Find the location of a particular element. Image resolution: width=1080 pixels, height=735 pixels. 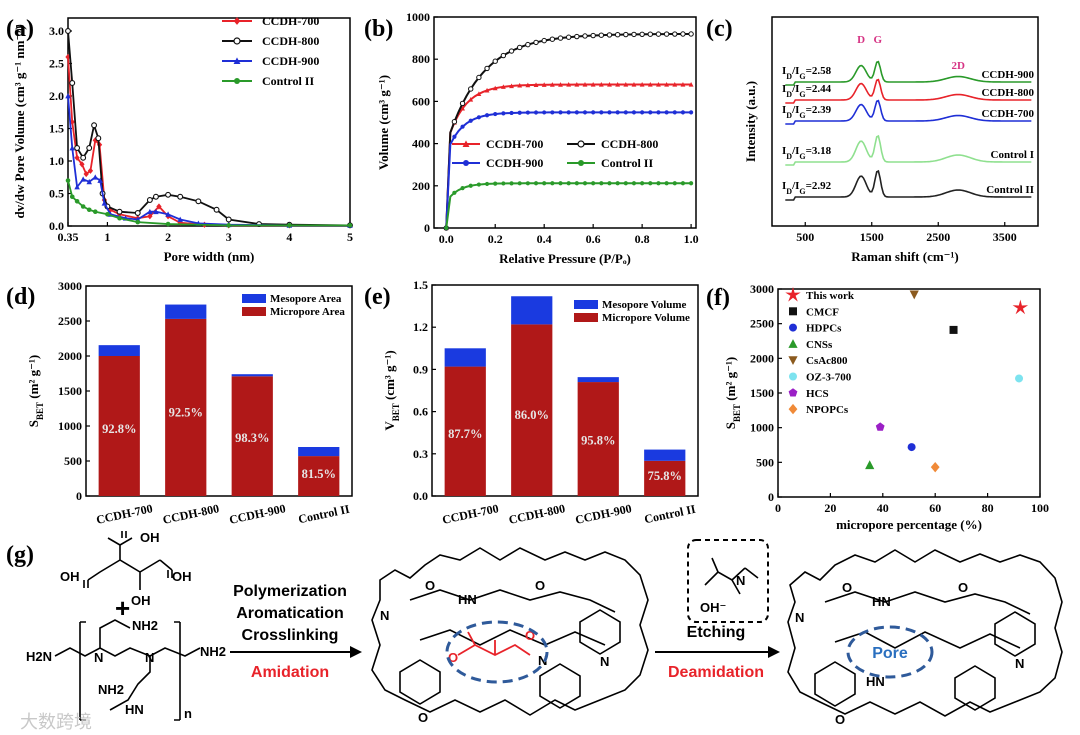

chem-hn: HN is located at coordinates (134, 709).